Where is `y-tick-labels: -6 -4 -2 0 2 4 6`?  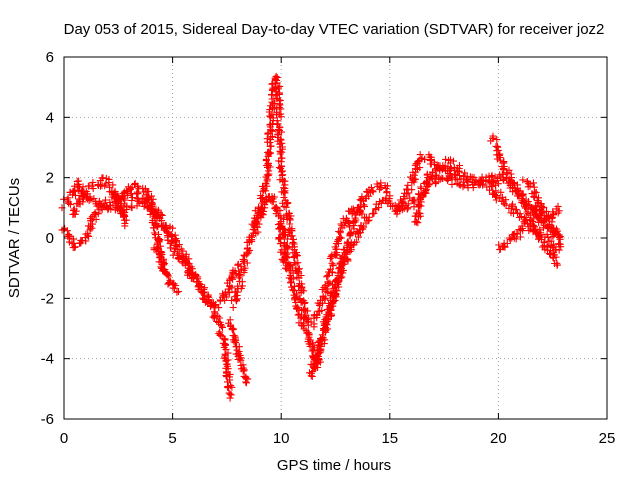
y-tick-labels: -6 -4 -2 0 2 4 6 is located at coordinates (47, 238).